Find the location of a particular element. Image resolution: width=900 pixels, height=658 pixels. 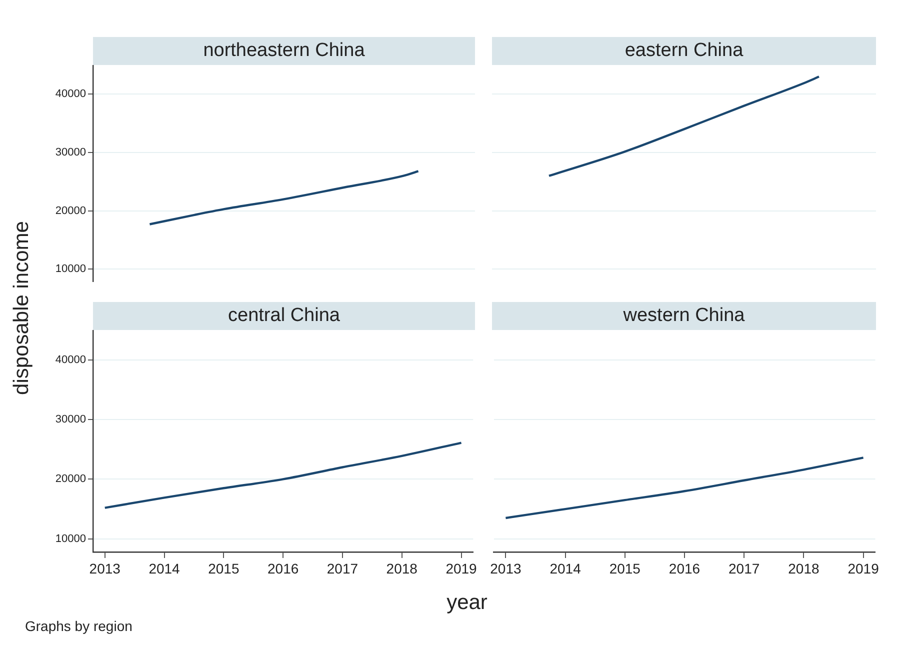

chart-title: western China is located at coordinates (684, 316).